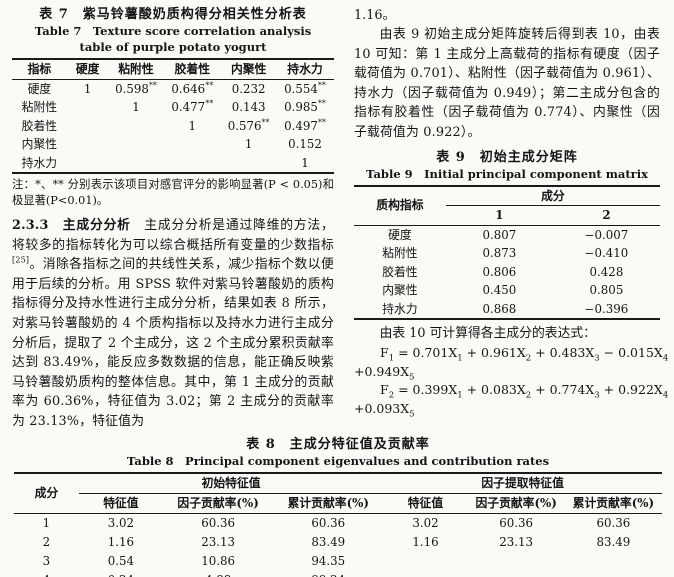  I want to click on table-row: 粘附性 0.873 −0.410, so click(505, 253).